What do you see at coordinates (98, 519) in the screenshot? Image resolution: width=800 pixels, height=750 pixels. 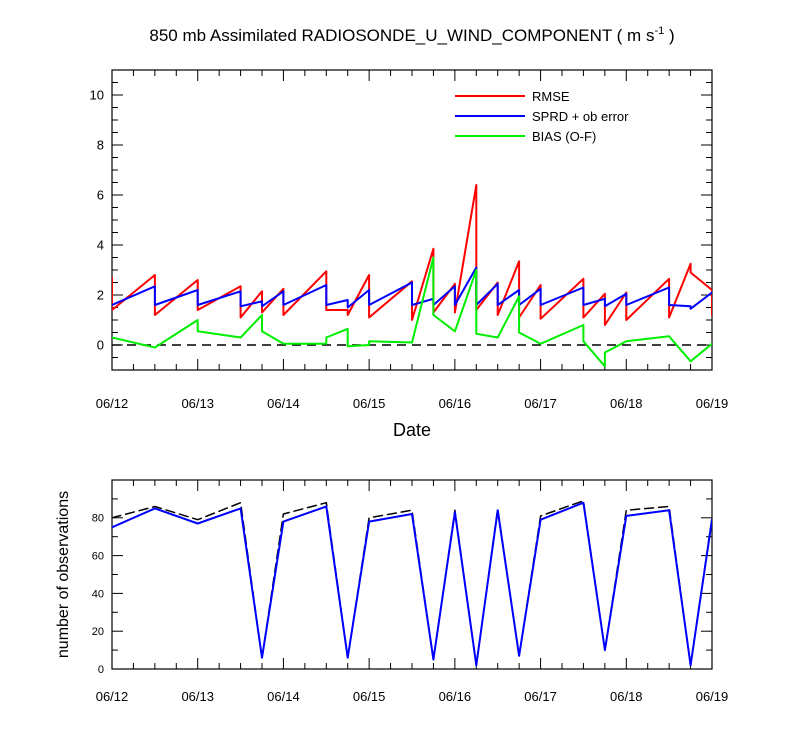 I see `y-tick-label: 80` at bounding box center [98, 519].